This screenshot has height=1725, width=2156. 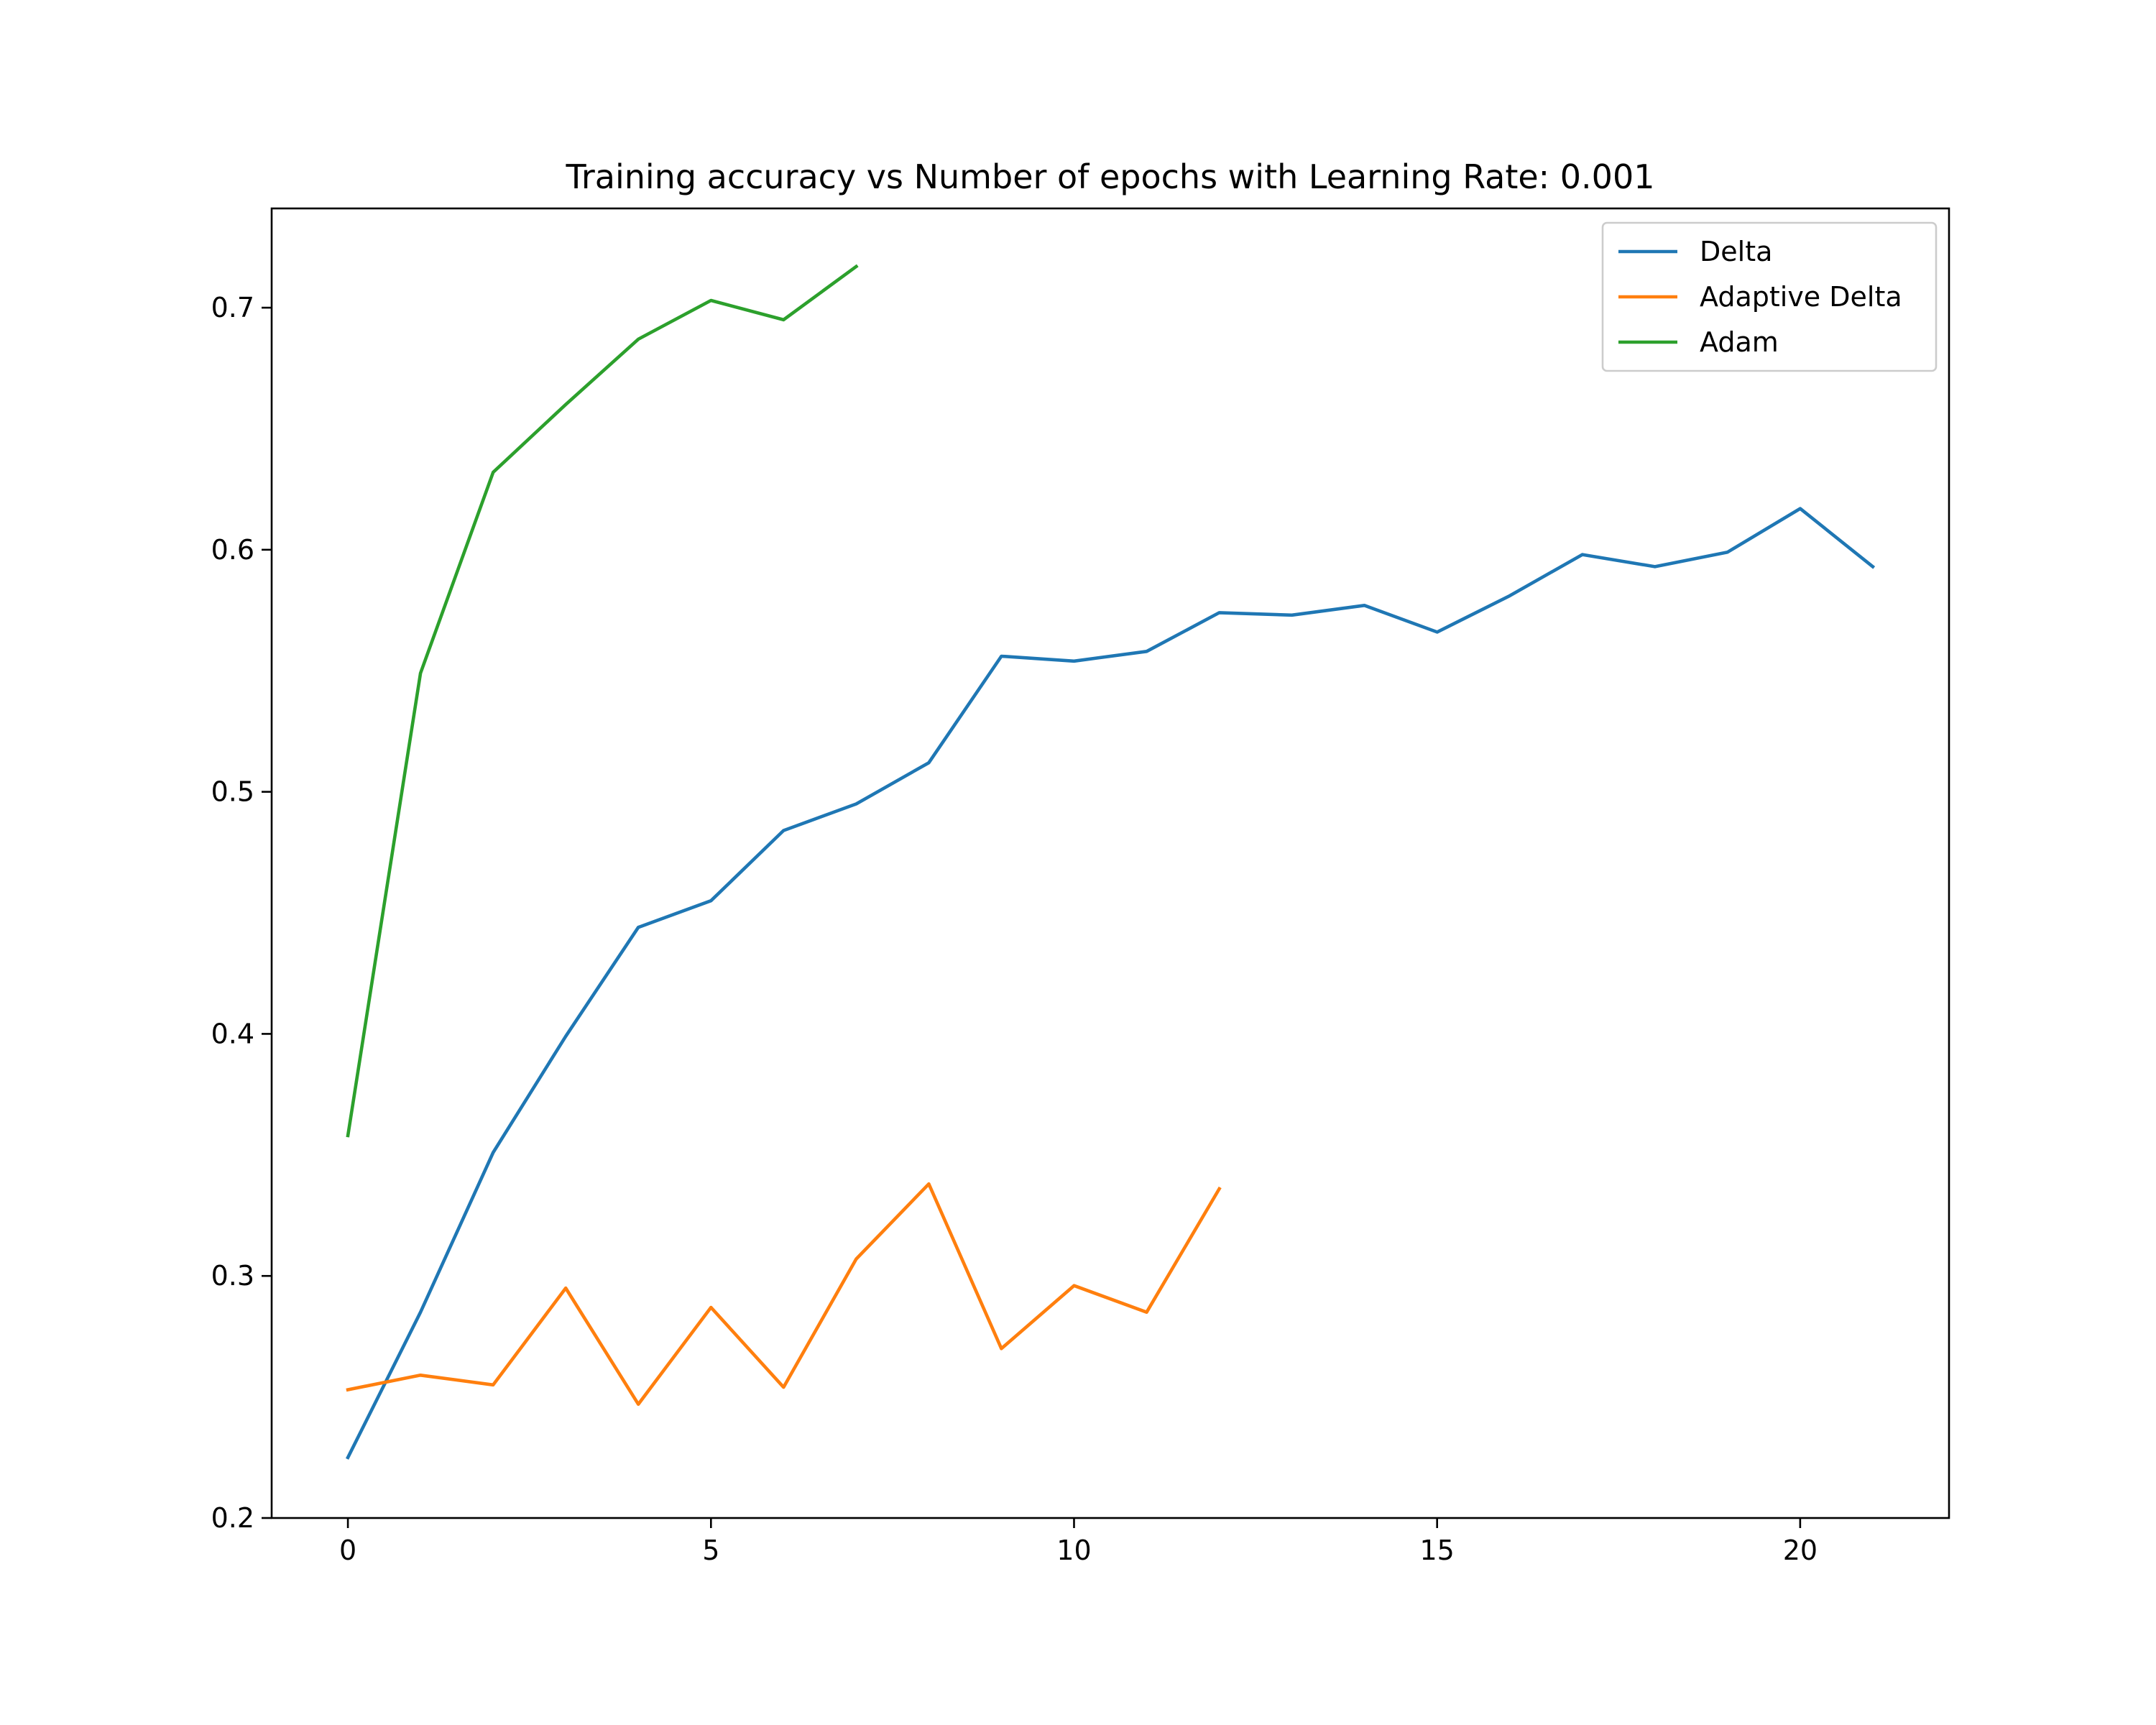 I want to click on y-tick-label: 0.4, so click(x=233, y=1033).